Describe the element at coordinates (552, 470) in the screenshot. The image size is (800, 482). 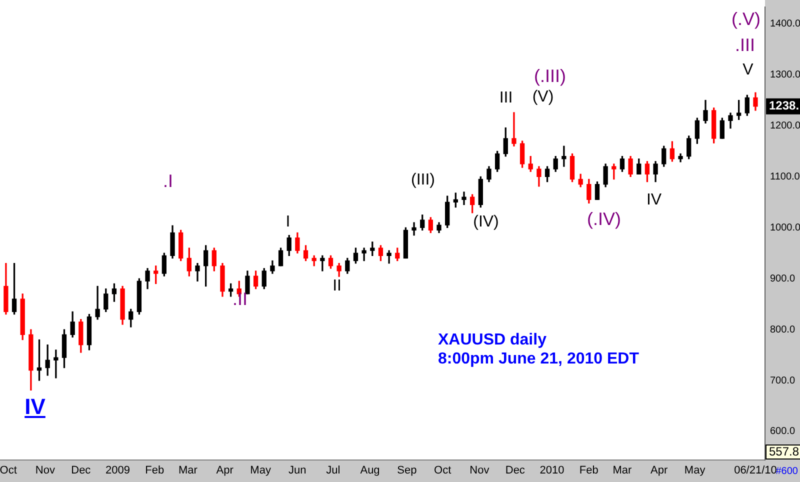
I see `x-tick-label: 2010` at that location.